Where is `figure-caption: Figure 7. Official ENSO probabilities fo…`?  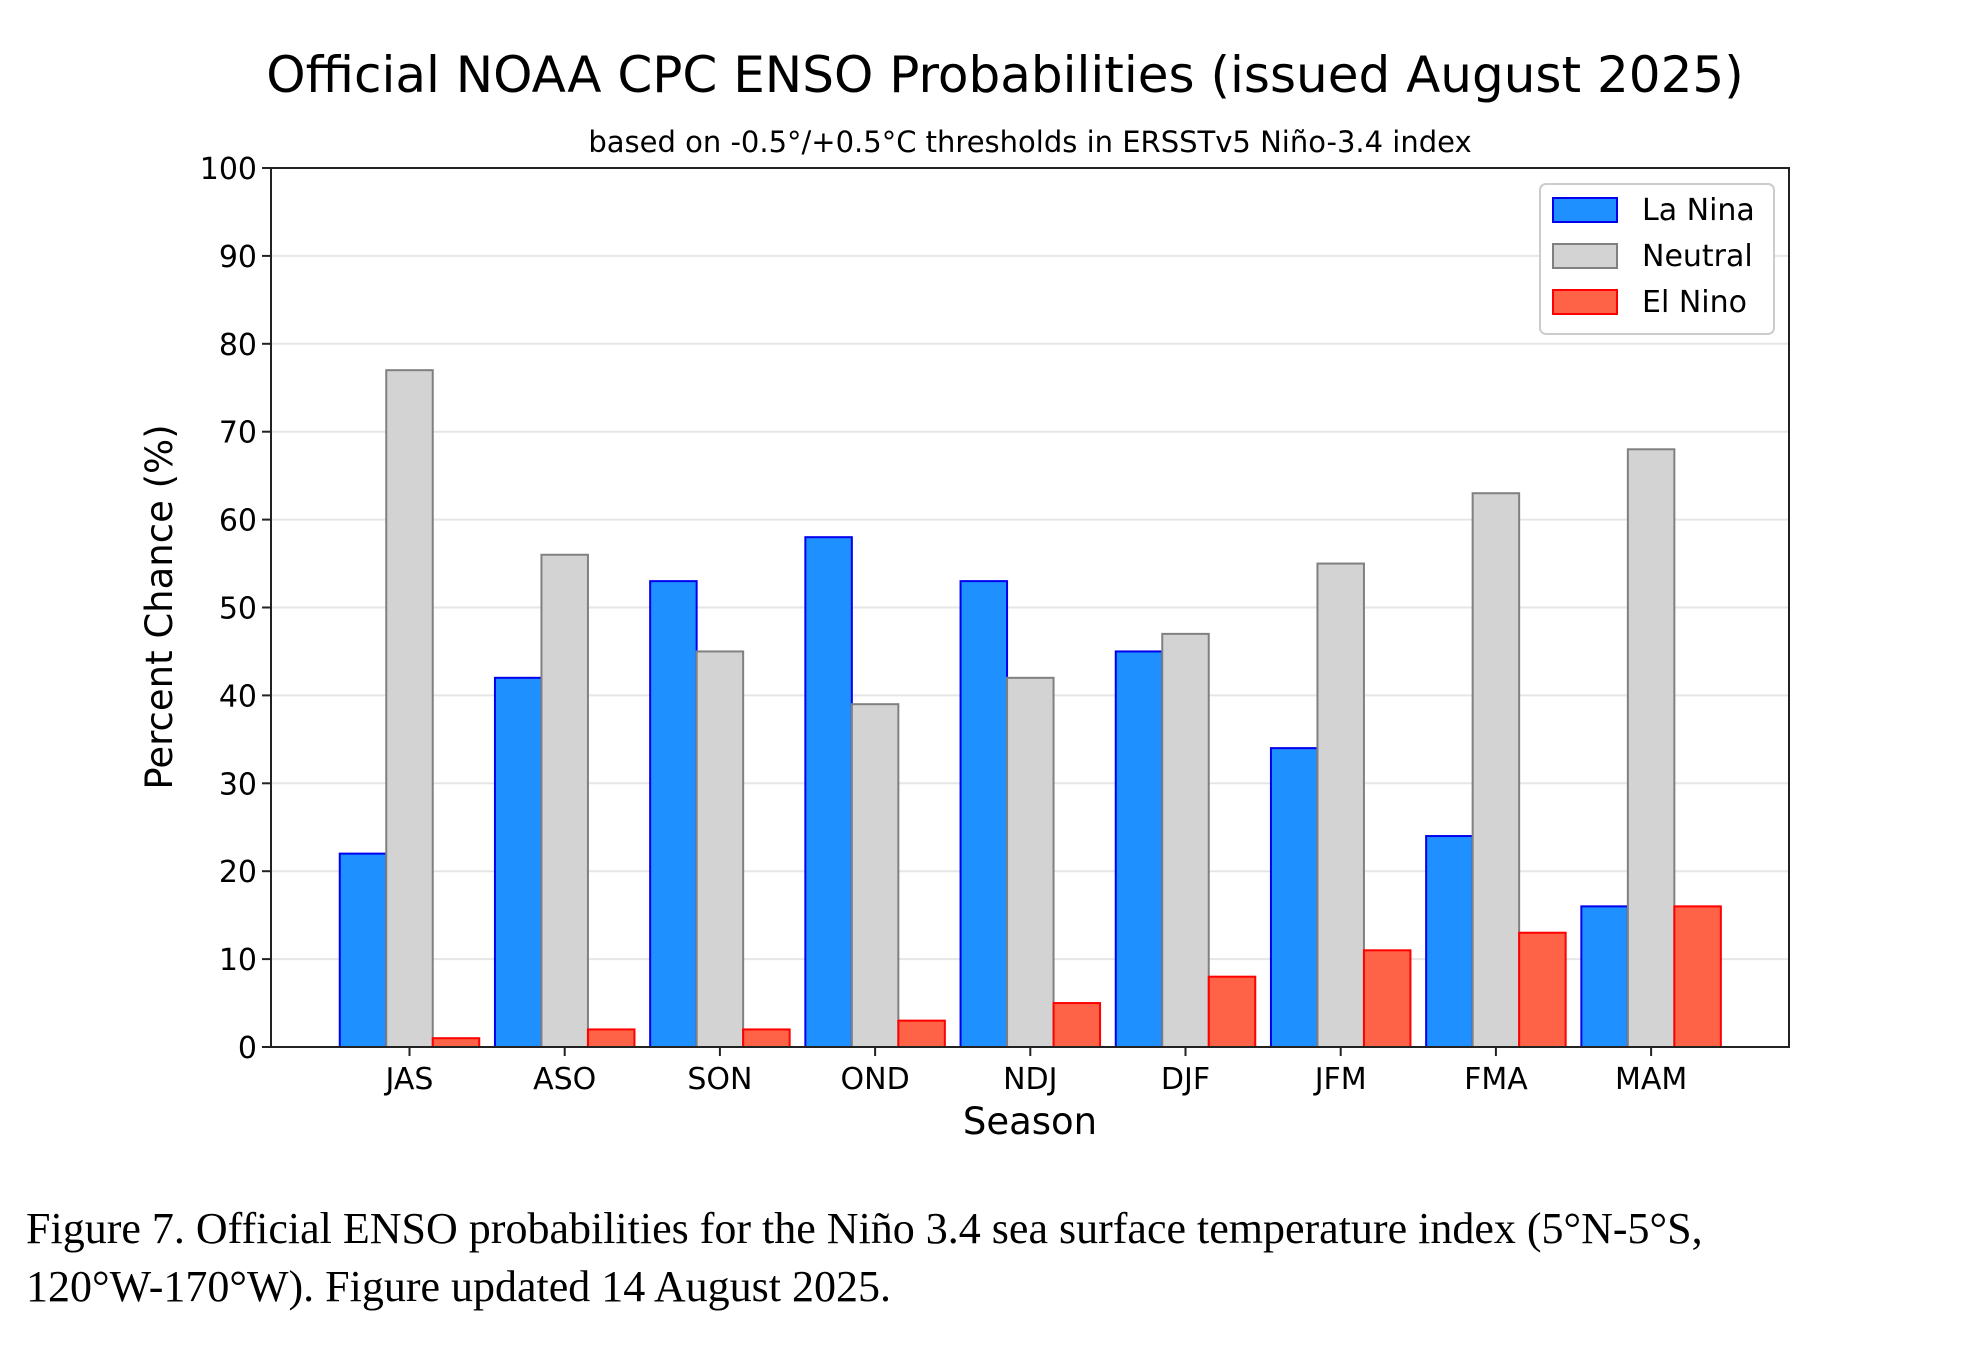
figure-caption: Figure 7. Official ENSO probabilities fo… is located at coordinates (991, 1258).